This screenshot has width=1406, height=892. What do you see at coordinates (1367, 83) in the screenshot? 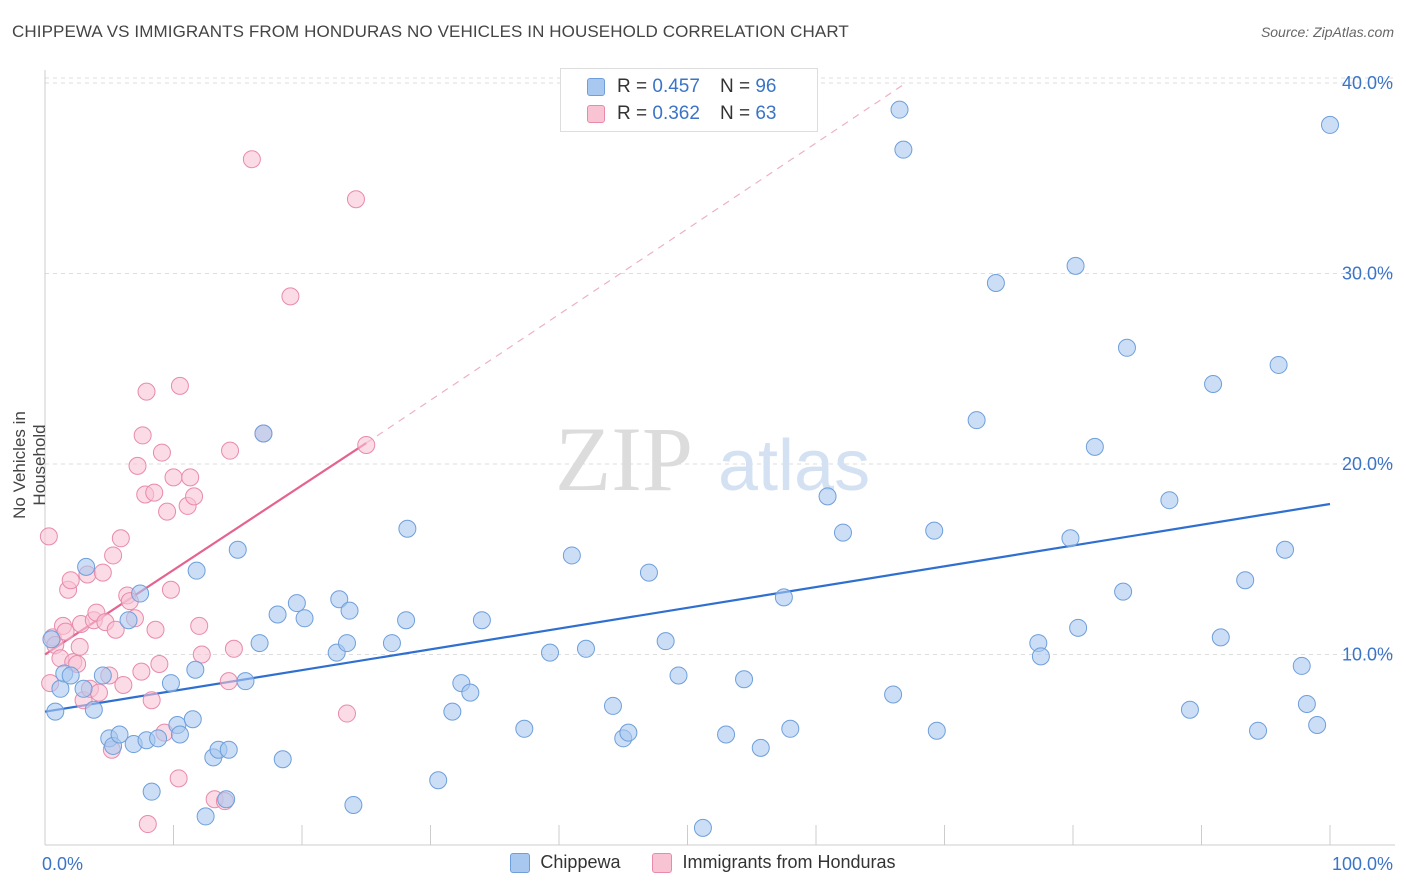
I see `y-tick-label: 40.0%` at bounding box center [1367, 83].